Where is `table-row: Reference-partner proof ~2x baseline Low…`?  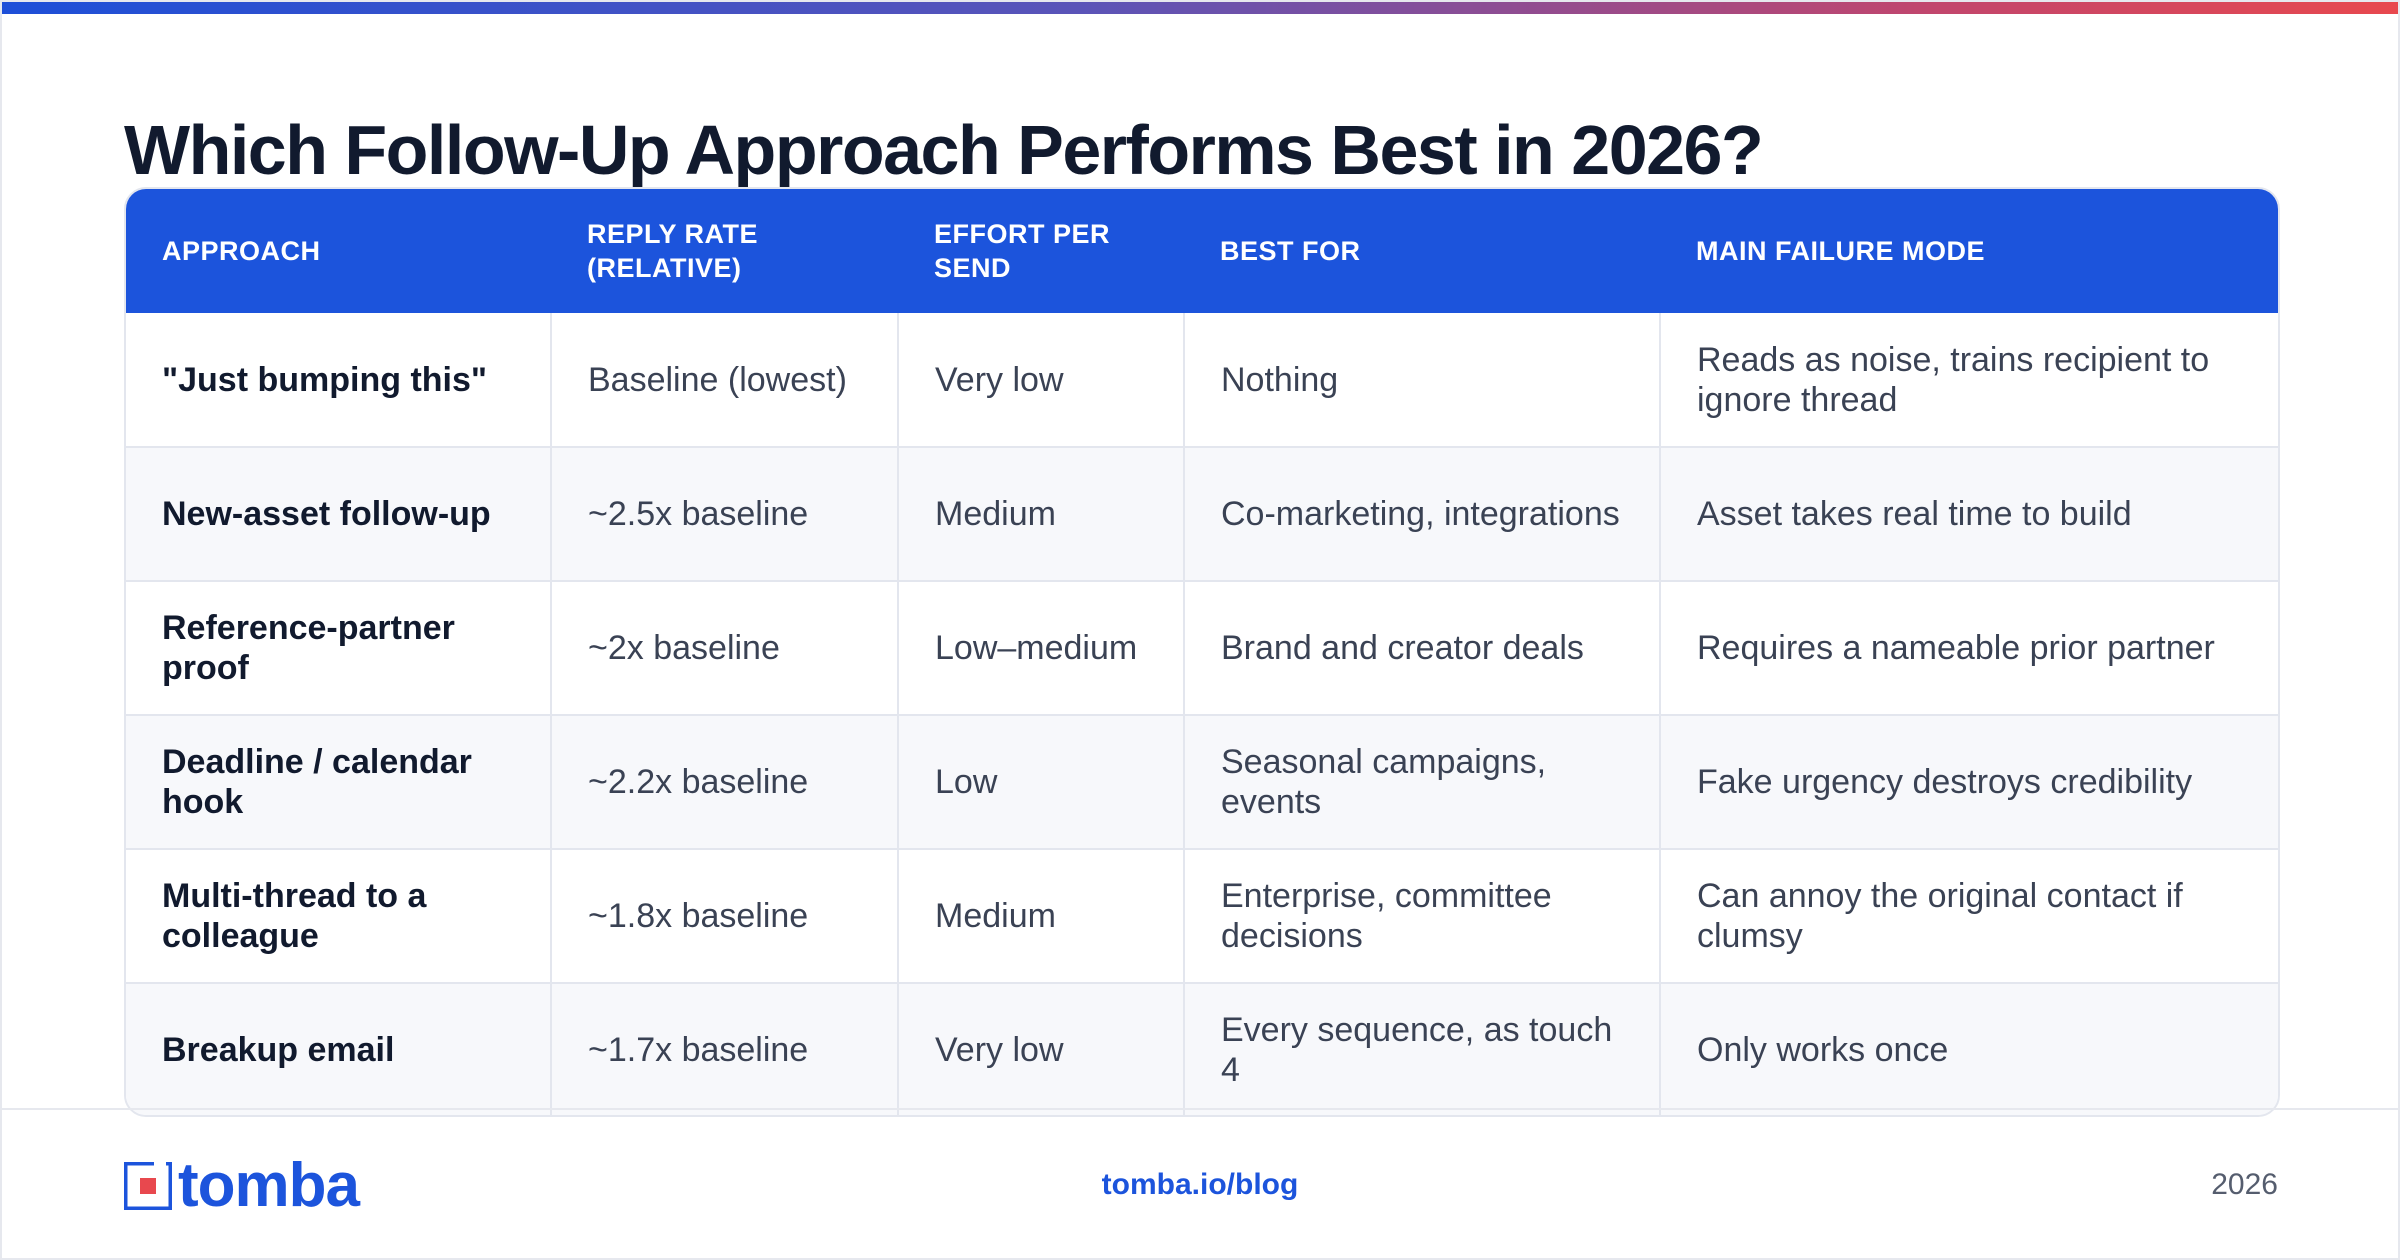
table-row: Reference-partner proof ~2x baseline Low… is located at coordinates (1202, 648).